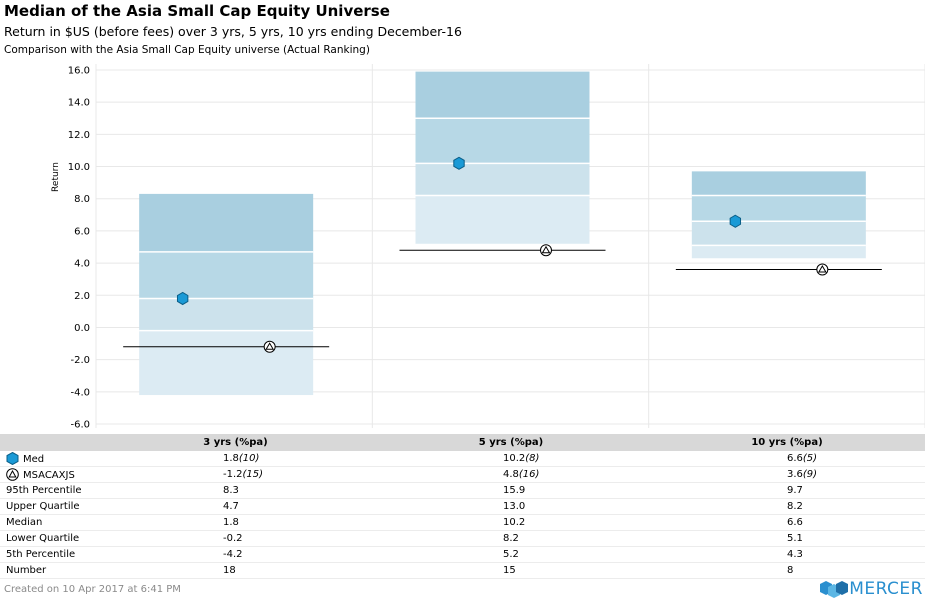  I want to click on table-header-blank, so click(49, 442).